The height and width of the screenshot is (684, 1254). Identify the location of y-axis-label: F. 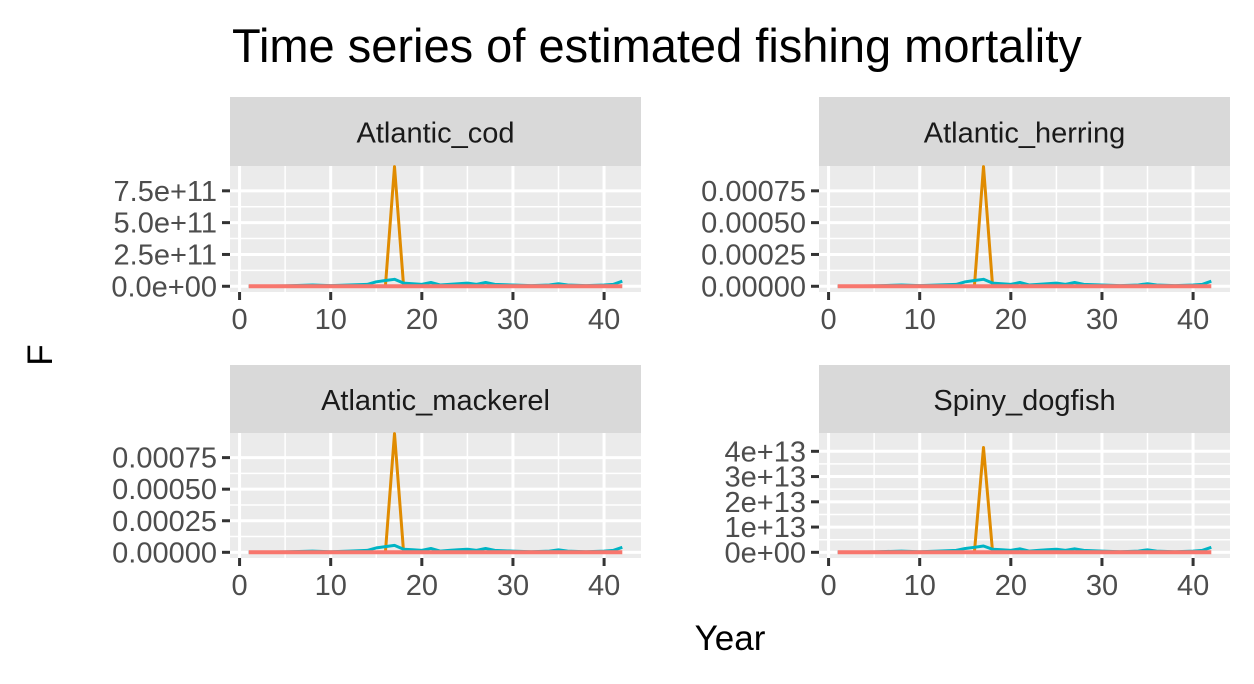
(40, 354).